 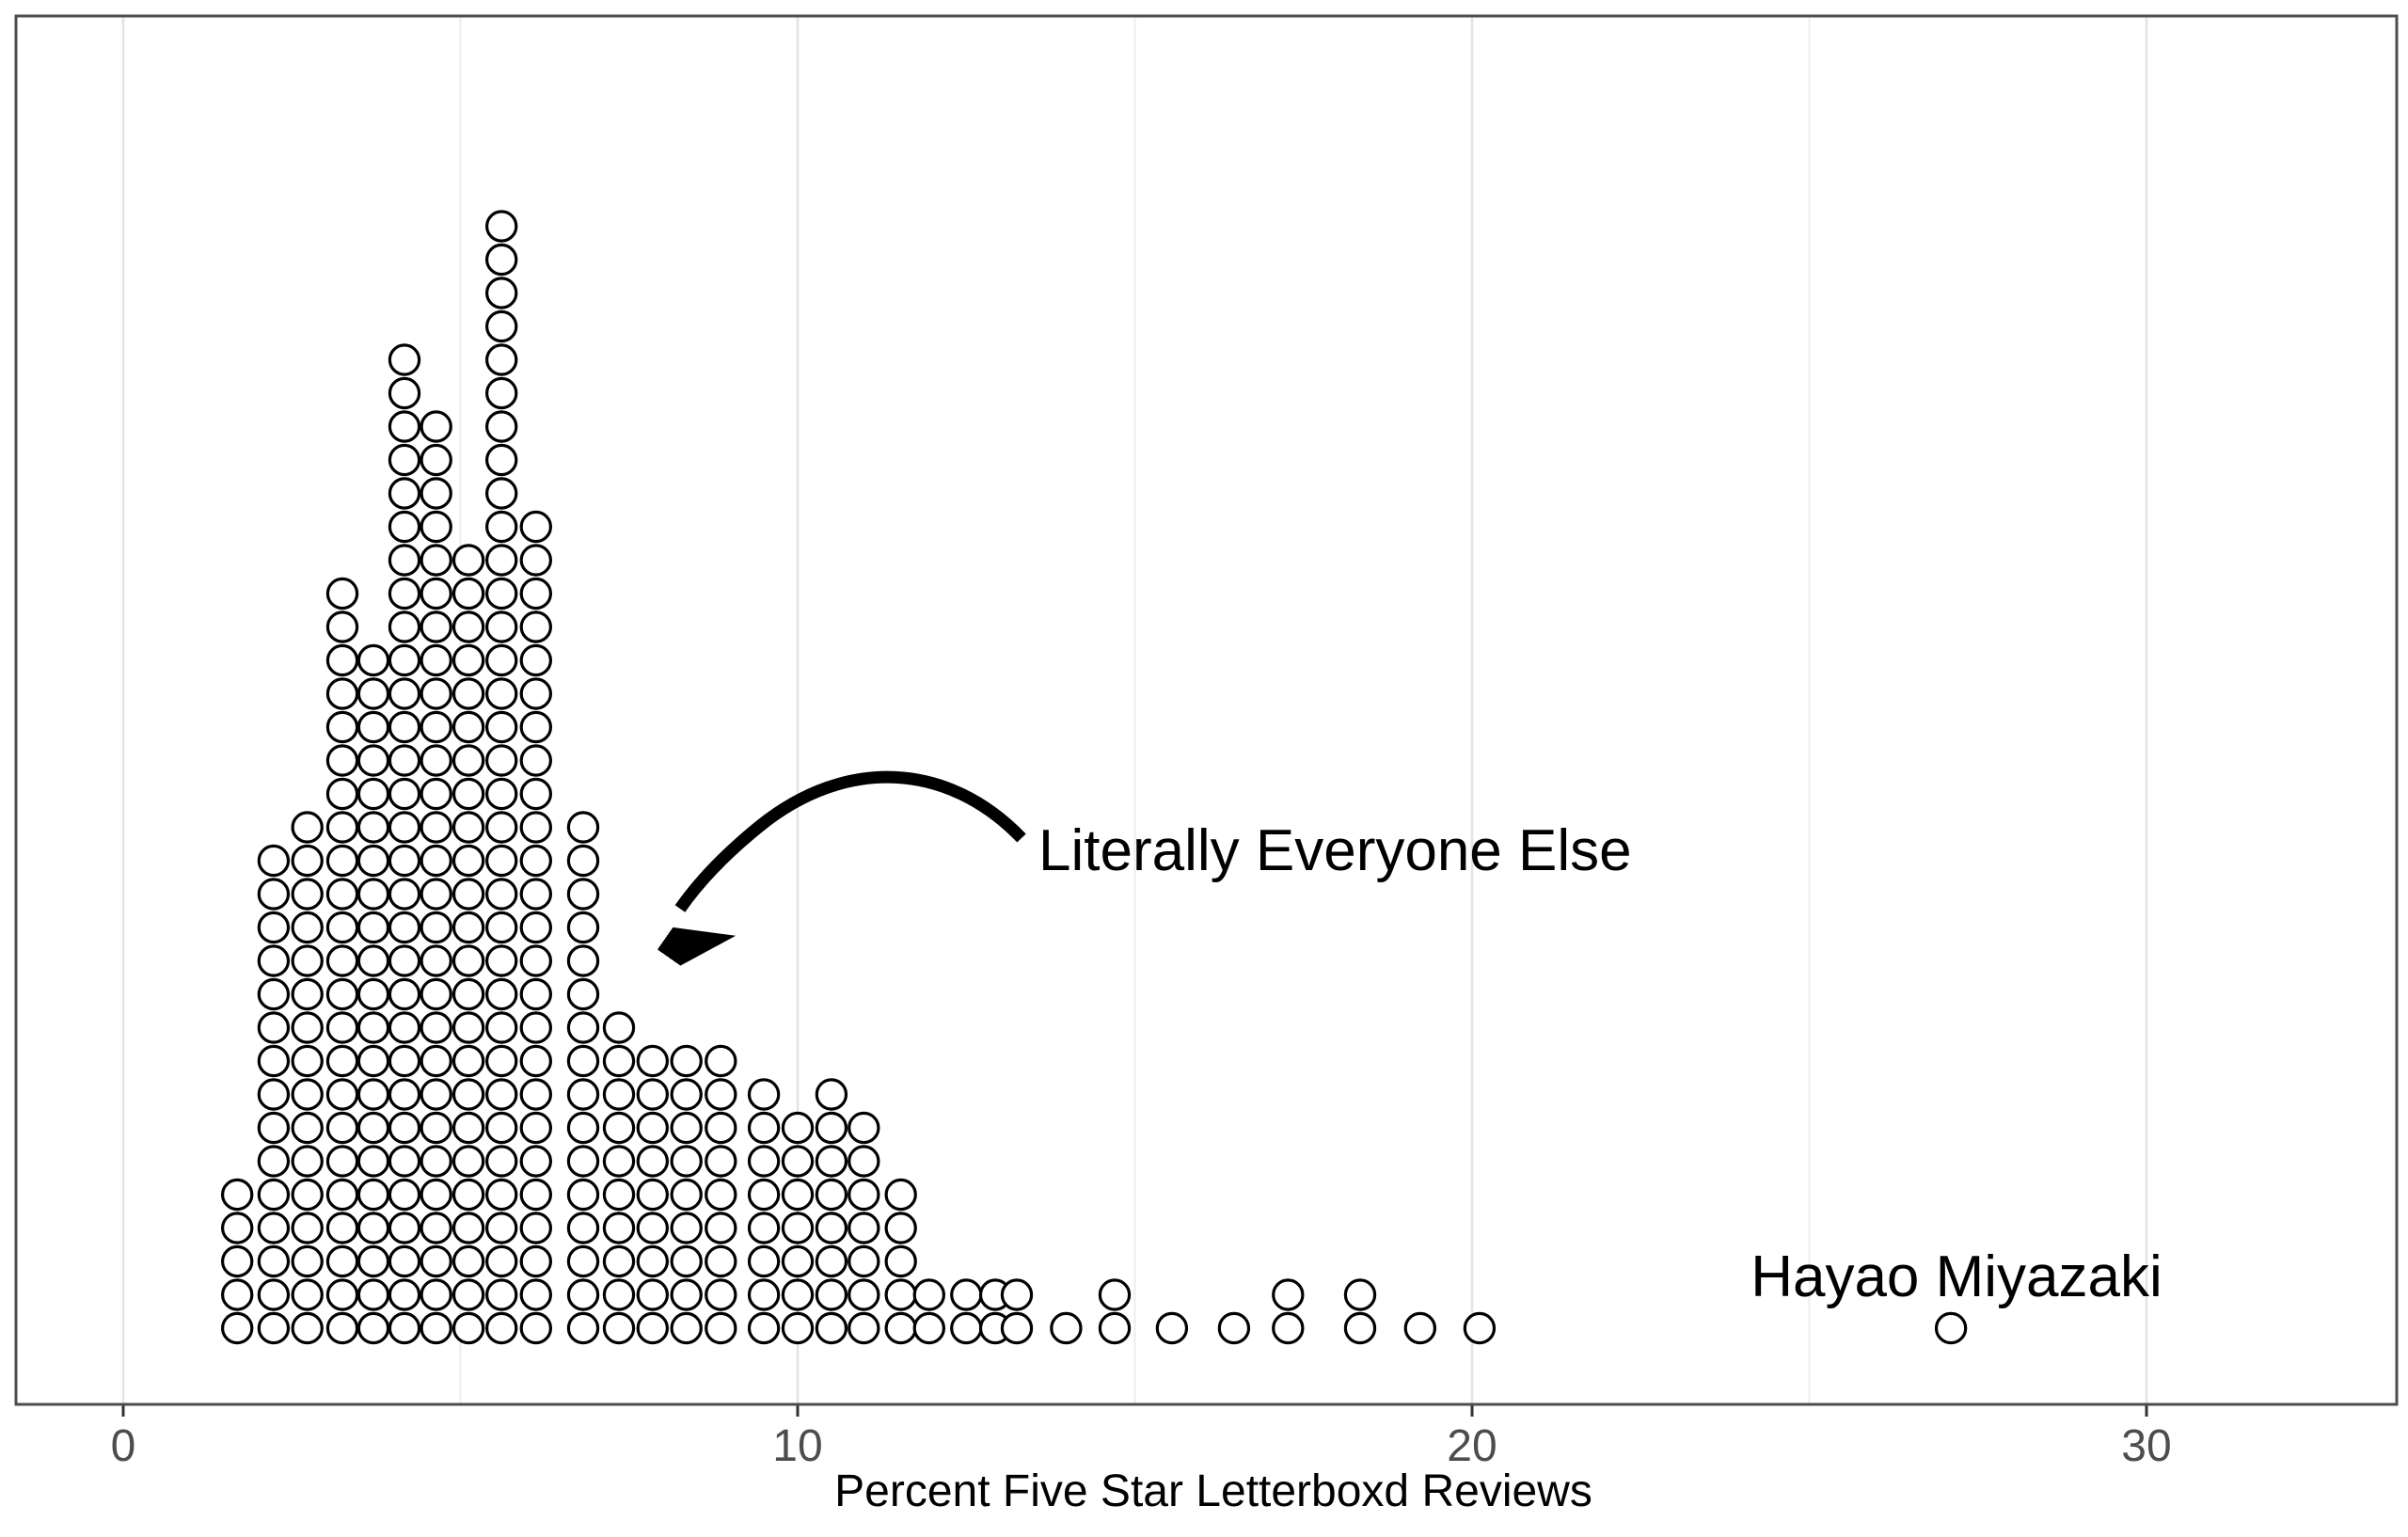 I want to click on x-tick-label: 0, so click(x=124, y=1446).